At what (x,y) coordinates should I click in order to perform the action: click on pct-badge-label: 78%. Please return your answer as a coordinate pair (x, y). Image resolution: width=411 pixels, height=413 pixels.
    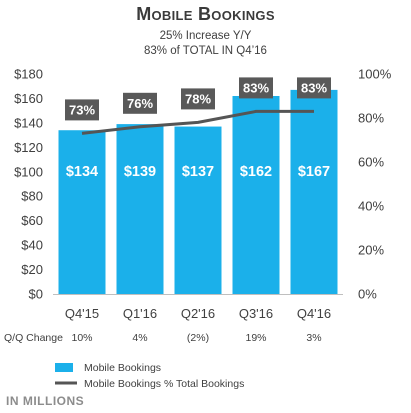
    Looking at the image, I should click on (198, 98).